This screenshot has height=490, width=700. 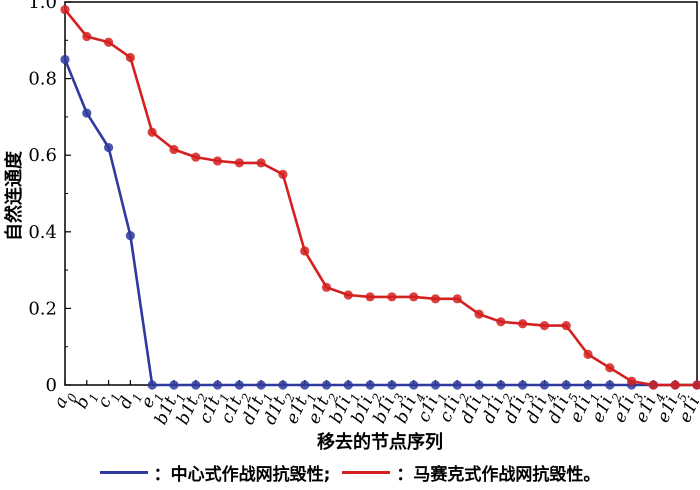 I want to click on legend-item-centralized: ：中心式作战网抗毁性;, so click(x=215, y=472).